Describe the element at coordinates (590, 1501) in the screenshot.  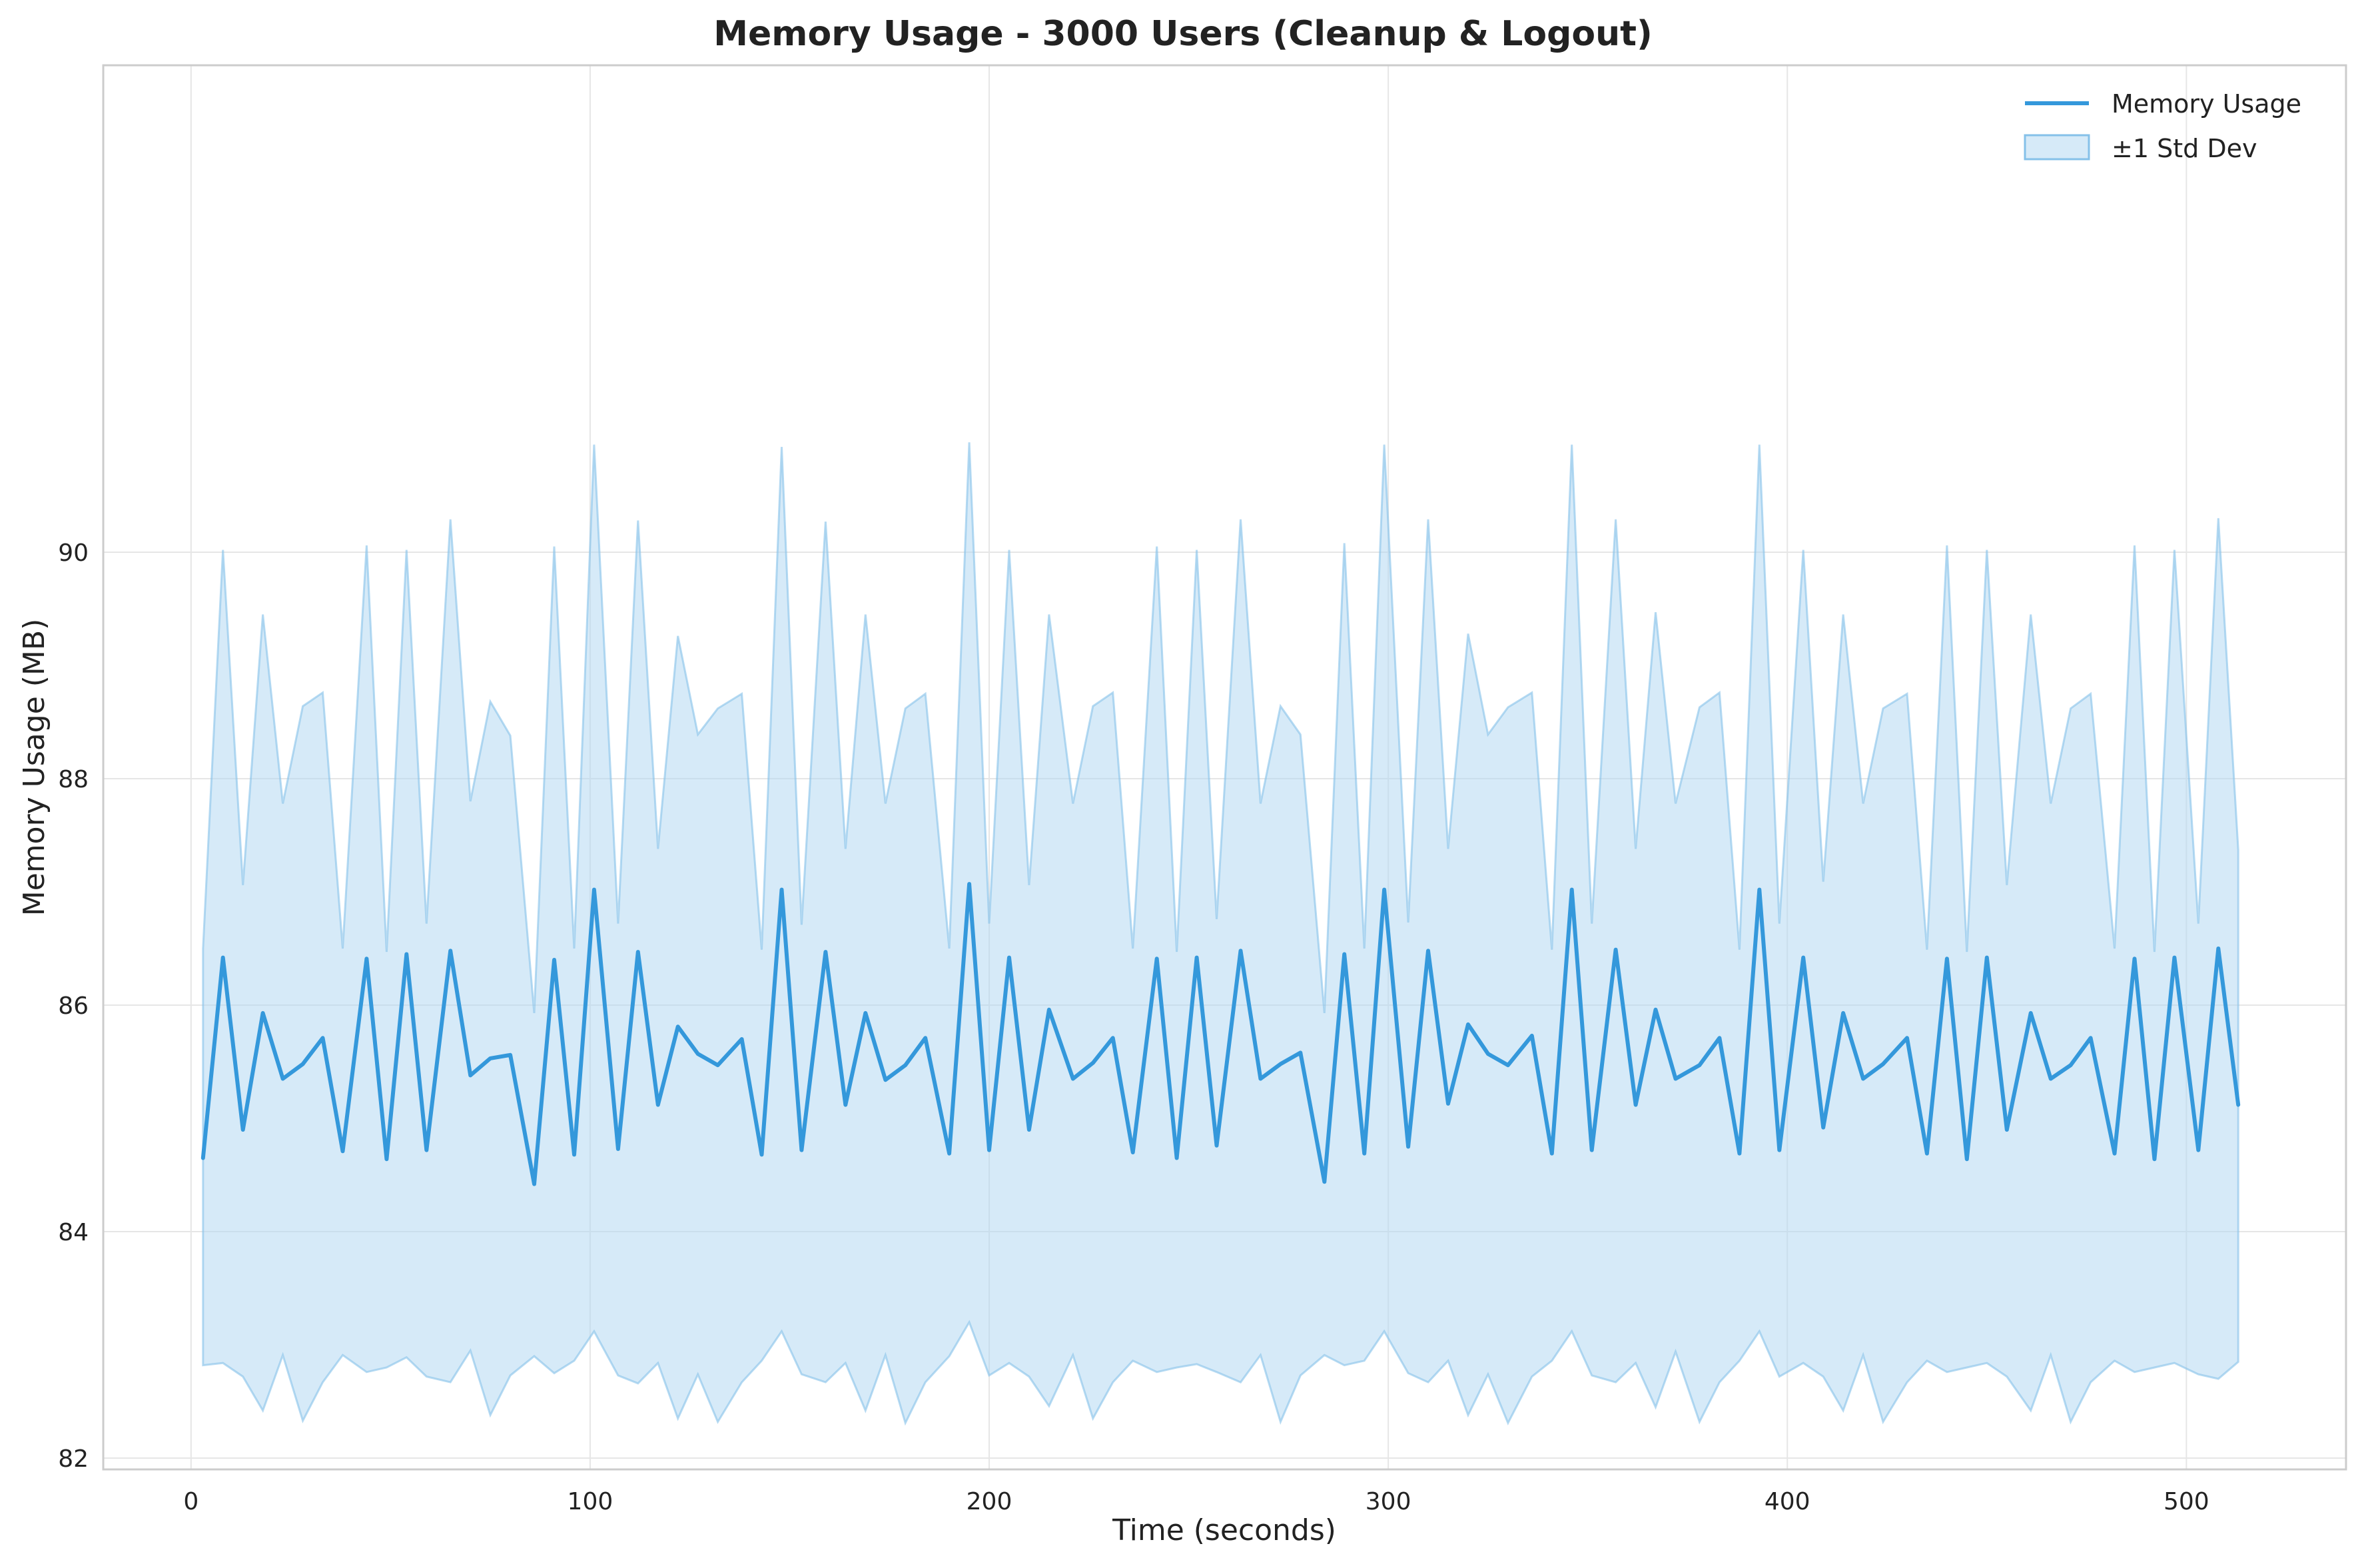
I see `x-tick-label: 100` at that location.